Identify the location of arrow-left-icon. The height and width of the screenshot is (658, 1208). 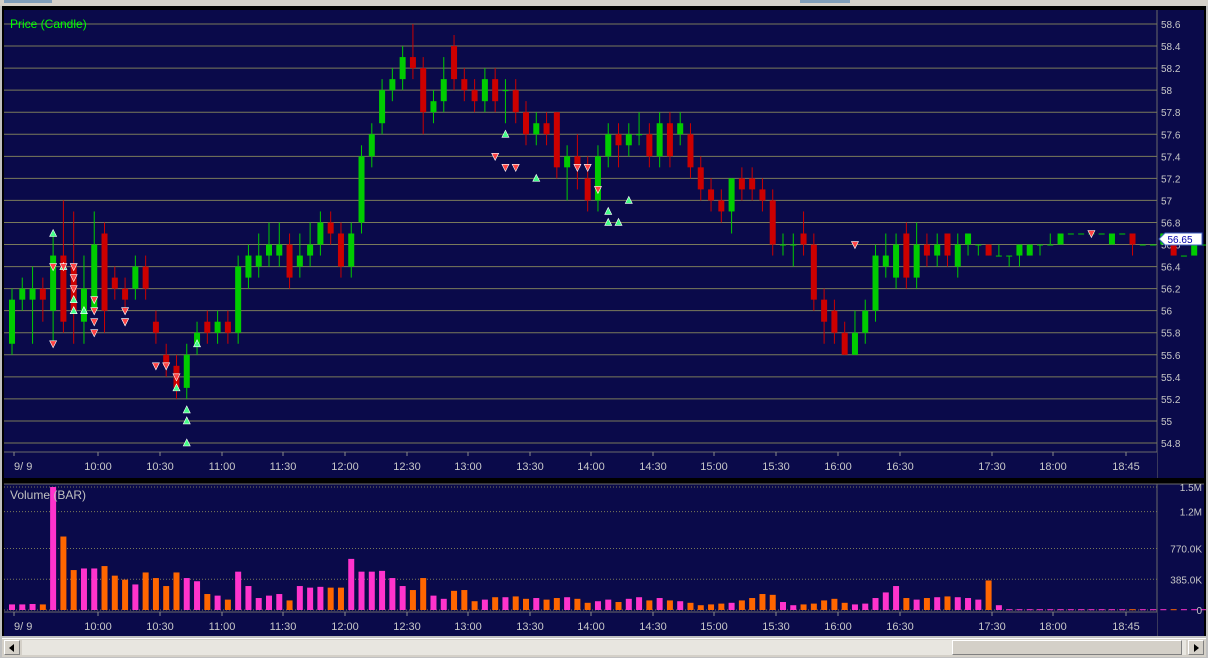
(11, 648).